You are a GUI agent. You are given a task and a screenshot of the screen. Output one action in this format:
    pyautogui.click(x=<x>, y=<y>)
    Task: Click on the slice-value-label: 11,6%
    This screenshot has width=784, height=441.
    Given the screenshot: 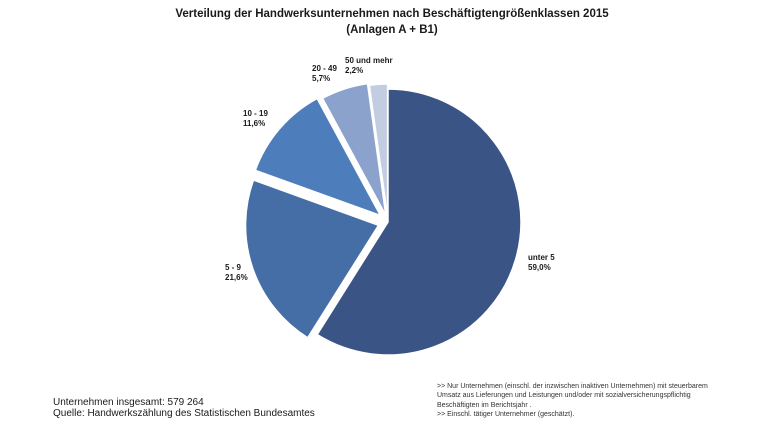 What is the action you would take?
    pyautogui.click(x=254, y=123)
    